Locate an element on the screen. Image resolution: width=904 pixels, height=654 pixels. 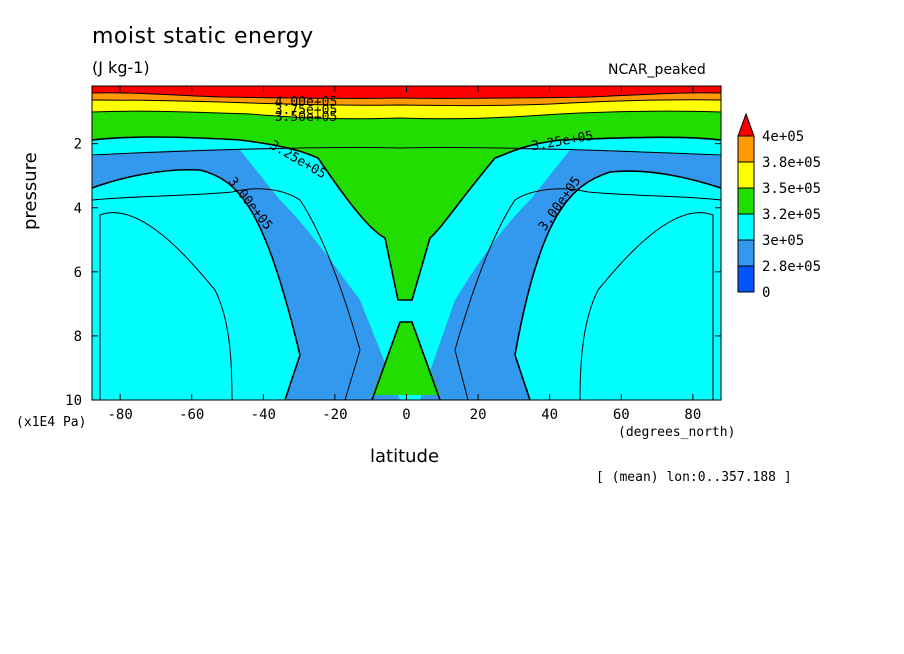
y-tick-label: 6 is located at coordinates (78, 273).